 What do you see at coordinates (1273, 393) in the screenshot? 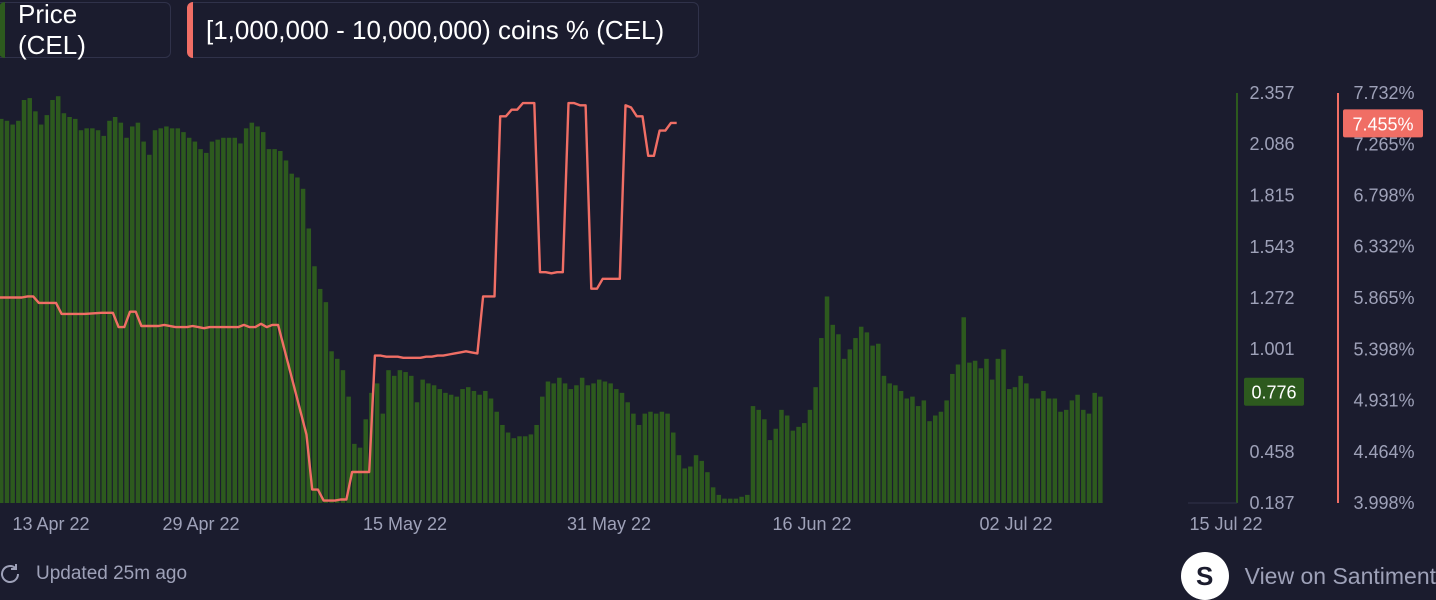
I see `current-price-label: 0.776` at bounding box center [1273, 393].